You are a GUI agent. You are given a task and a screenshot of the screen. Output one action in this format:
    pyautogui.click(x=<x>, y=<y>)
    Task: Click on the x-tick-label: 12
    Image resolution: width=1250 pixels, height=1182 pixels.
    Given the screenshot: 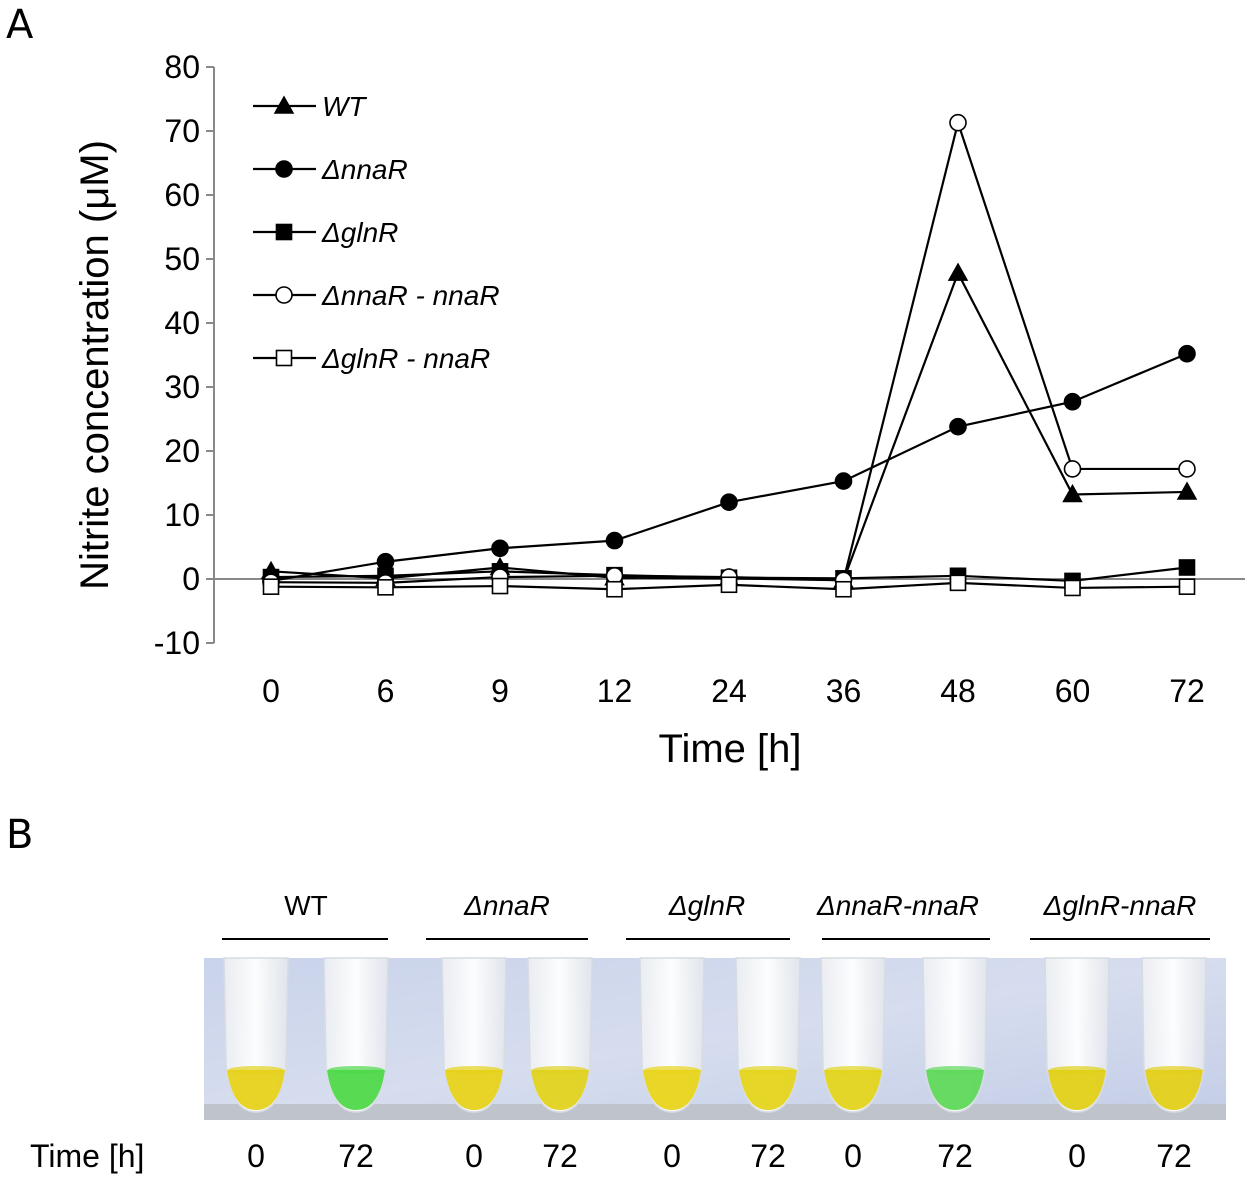 What is the action you would take?
    pyautogui.click(x=615, y=691)
    